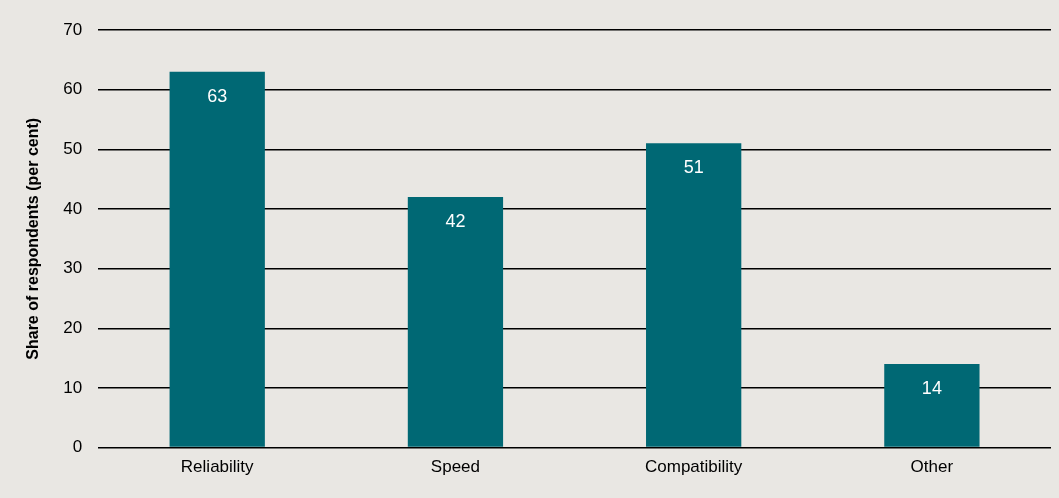 The width and height of the screenshot is (1059, 498). I want to click on x-tick-label: Speed, so click(455, 467).